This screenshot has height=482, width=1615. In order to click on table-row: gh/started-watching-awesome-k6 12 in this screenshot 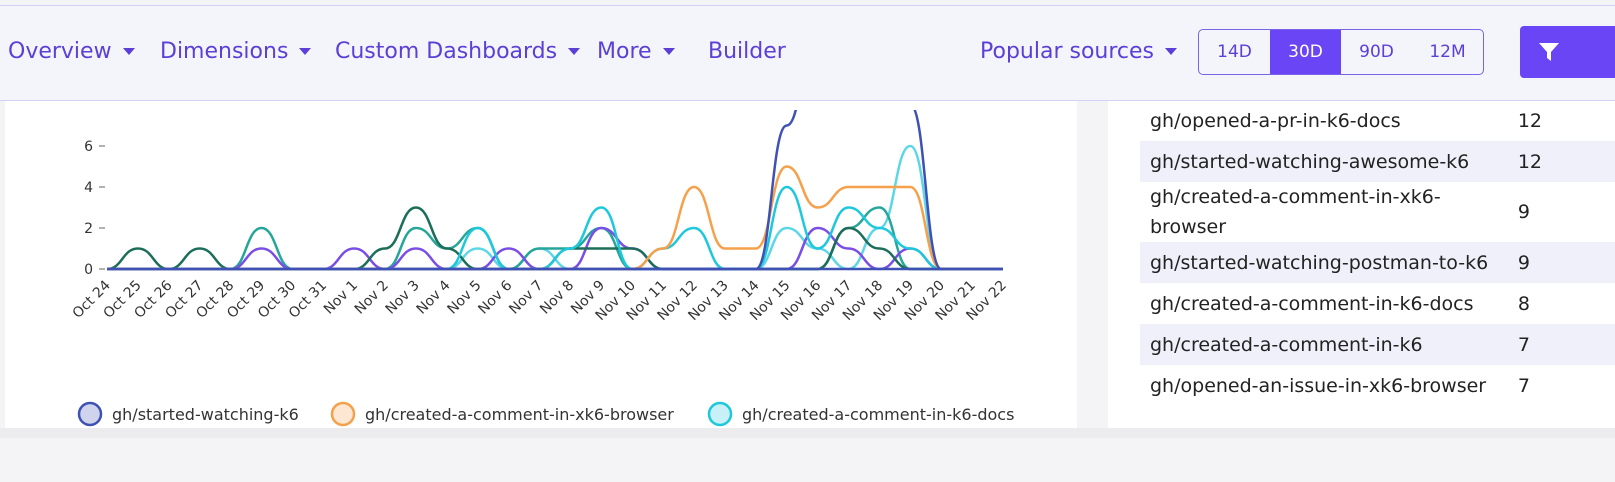, I will do `click(1377, 161)`.